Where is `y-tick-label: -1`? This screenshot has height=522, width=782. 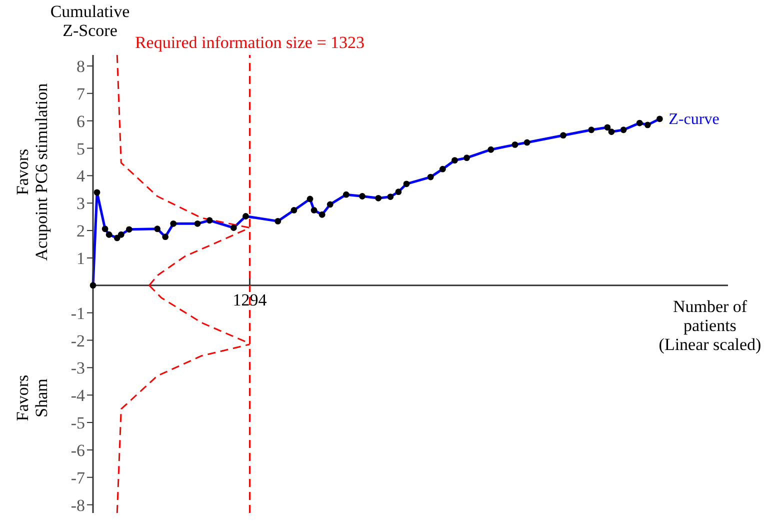 y-tick-label: -1 is located at coordinates (77, 313).